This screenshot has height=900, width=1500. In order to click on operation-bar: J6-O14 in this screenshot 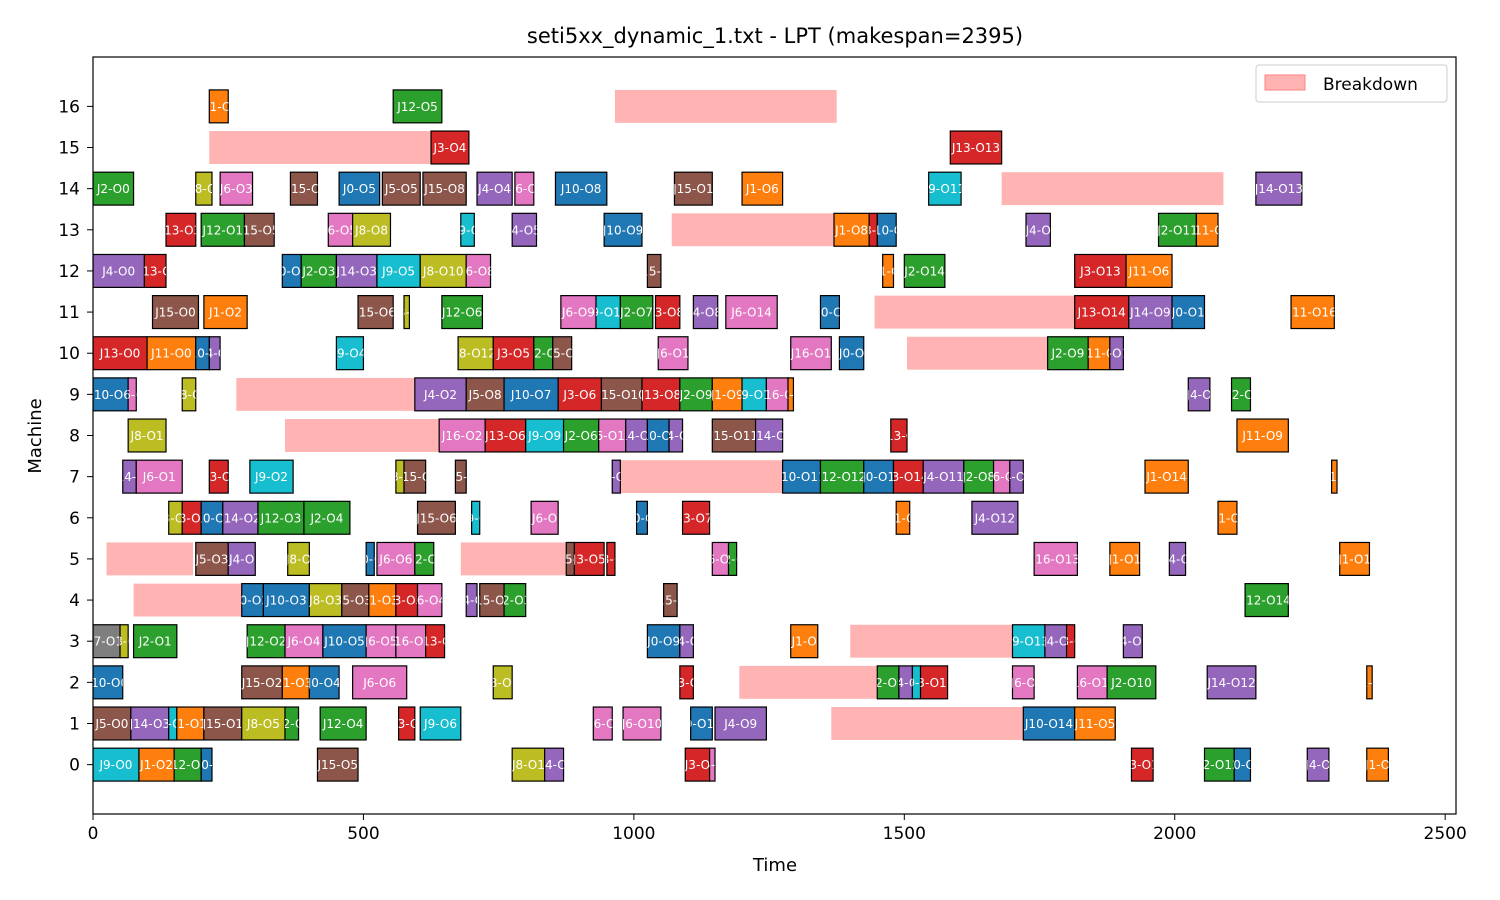, I will do `click(751, 312)`.